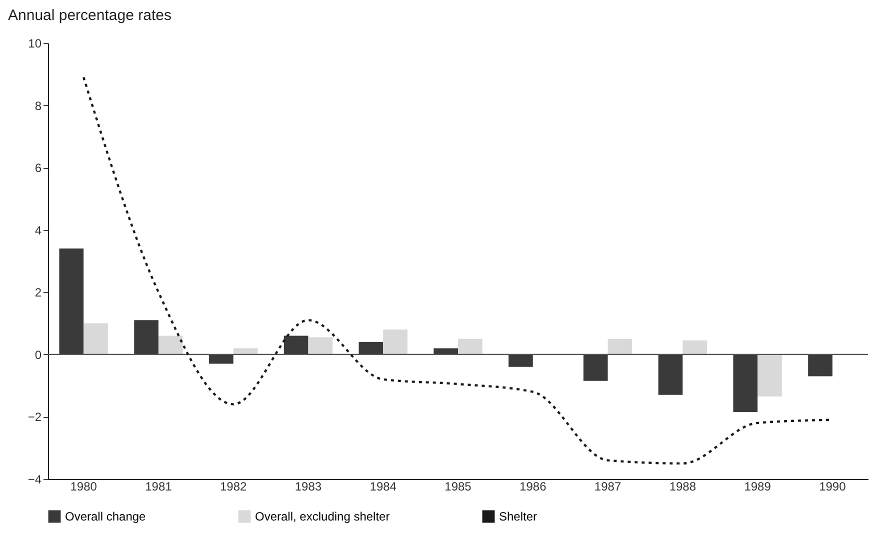 The image size is (883, 559). Describe the element at coordinates (84, 487) in the screenshot. I see `x-tick-label: 1980` at that location.